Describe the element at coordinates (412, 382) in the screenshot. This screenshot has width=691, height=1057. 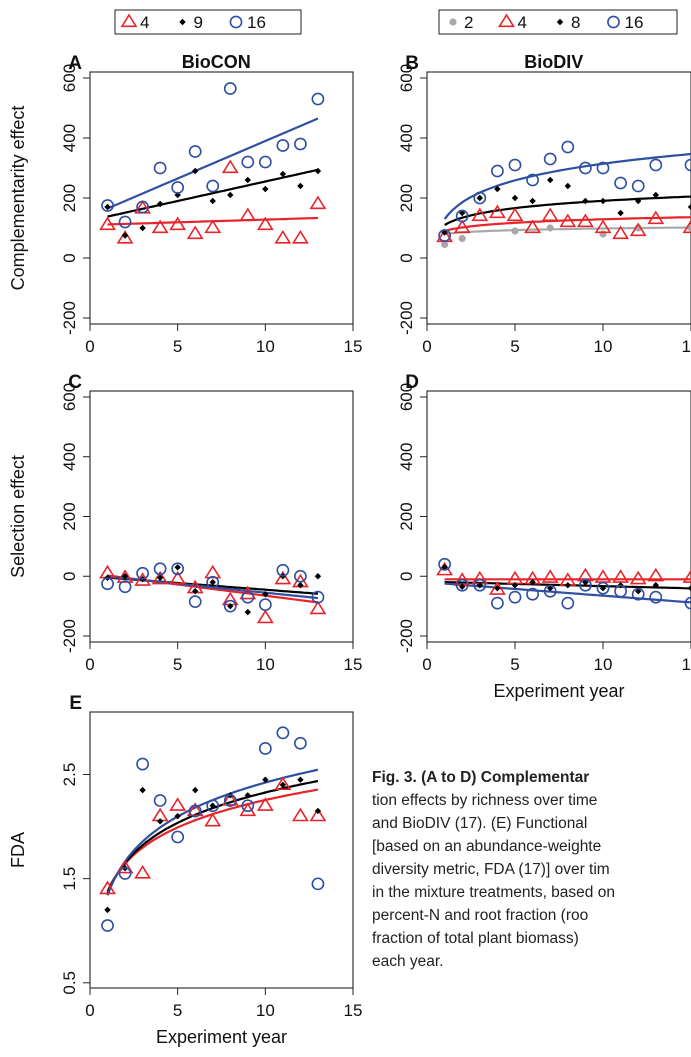
I see `panel-label: D` at that location.